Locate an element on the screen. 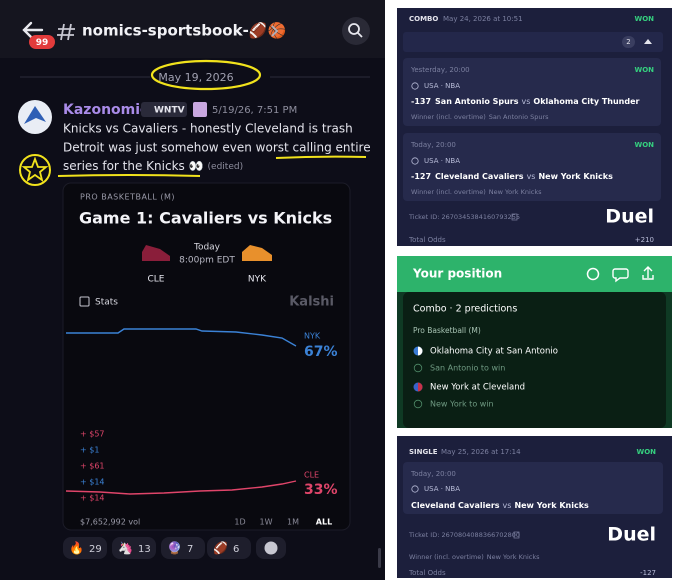 This screenshot has width=680, height=580. avatar-art is located at coordinates (35, 115).